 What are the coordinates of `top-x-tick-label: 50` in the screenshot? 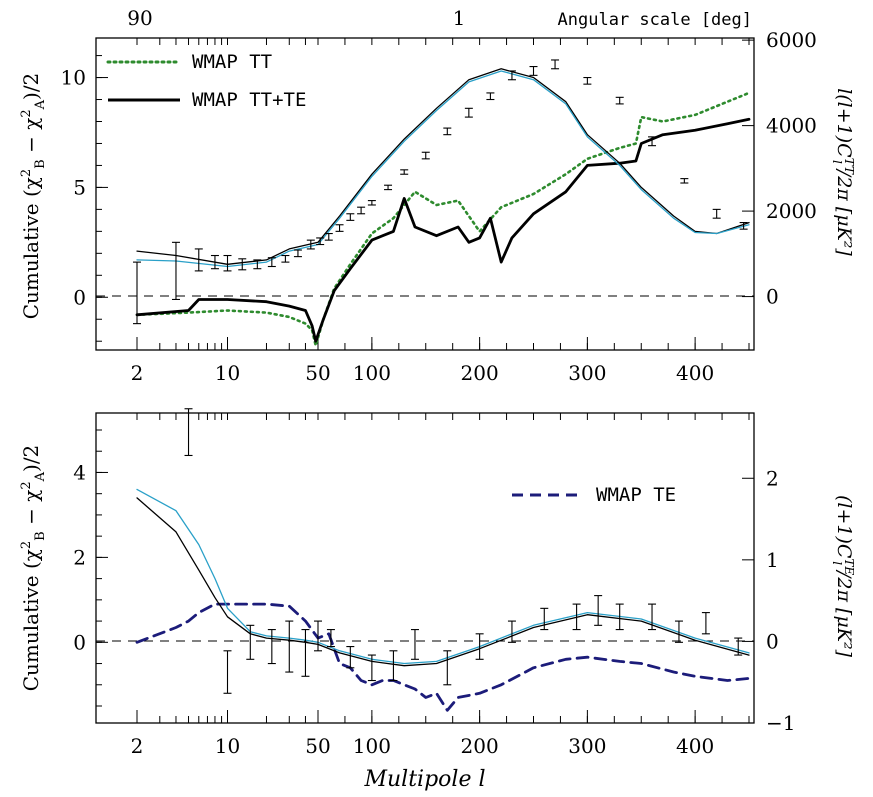 It's located at (317, 373).